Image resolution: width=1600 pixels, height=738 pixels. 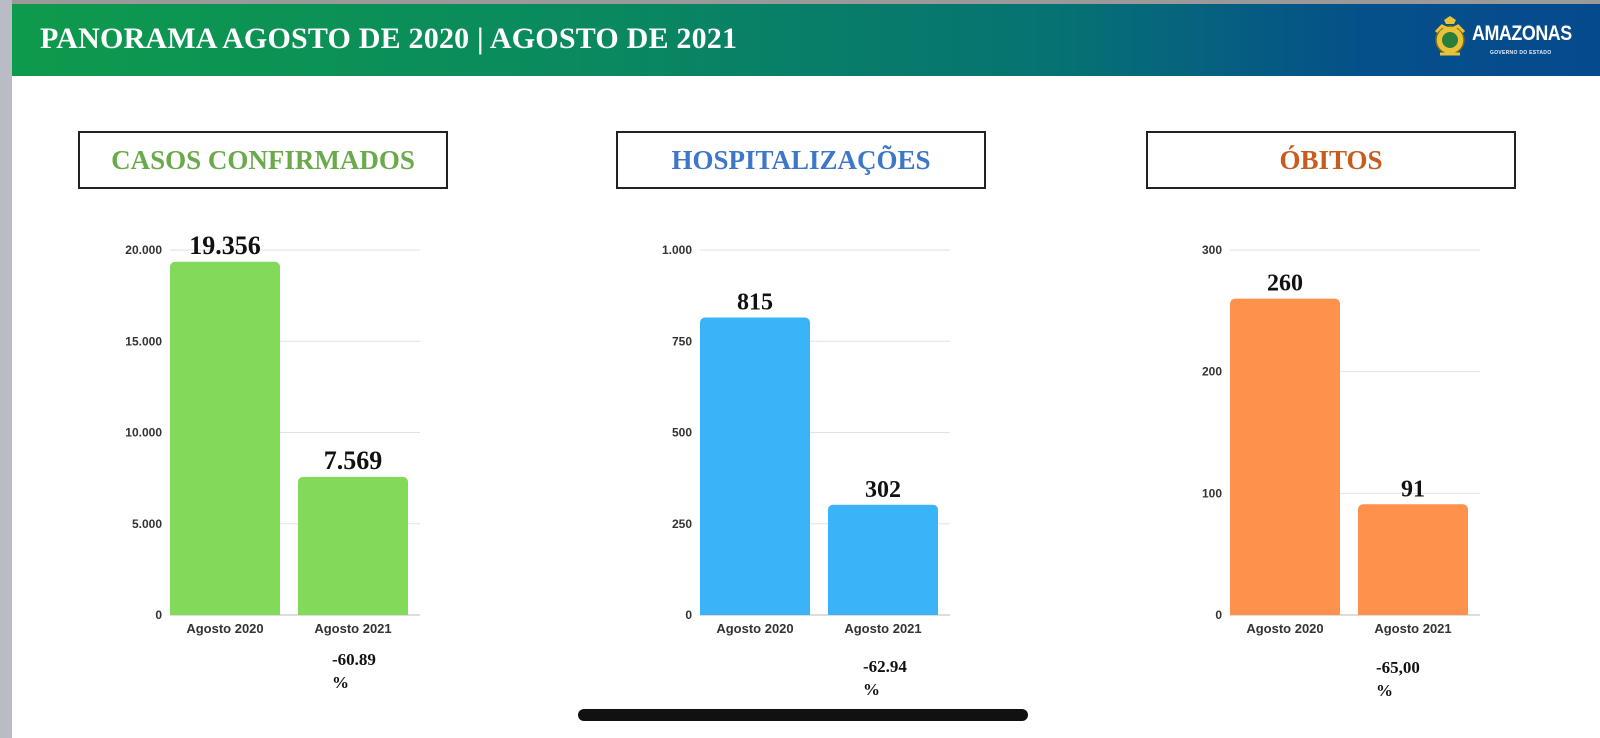 I want to click on top-border, so click(x=800, y=2).